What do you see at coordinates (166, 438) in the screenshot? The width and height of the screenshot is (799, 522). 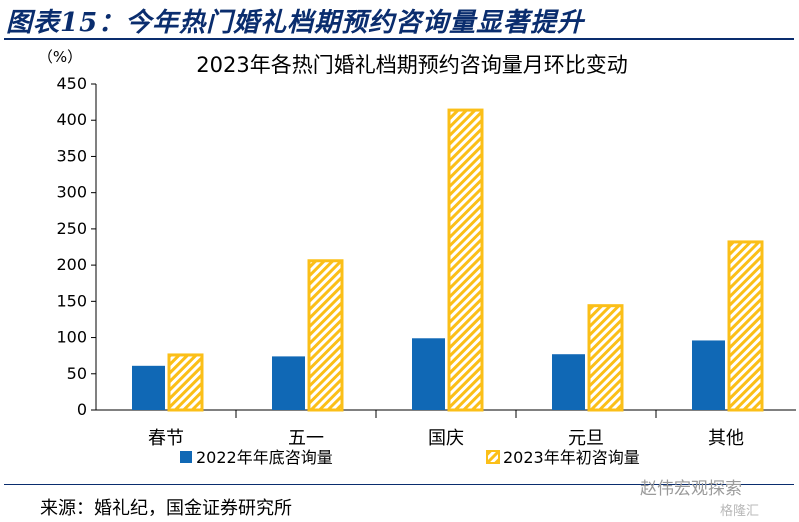 I see `x-tick-label: 春节` at bounding box center [166, 438].